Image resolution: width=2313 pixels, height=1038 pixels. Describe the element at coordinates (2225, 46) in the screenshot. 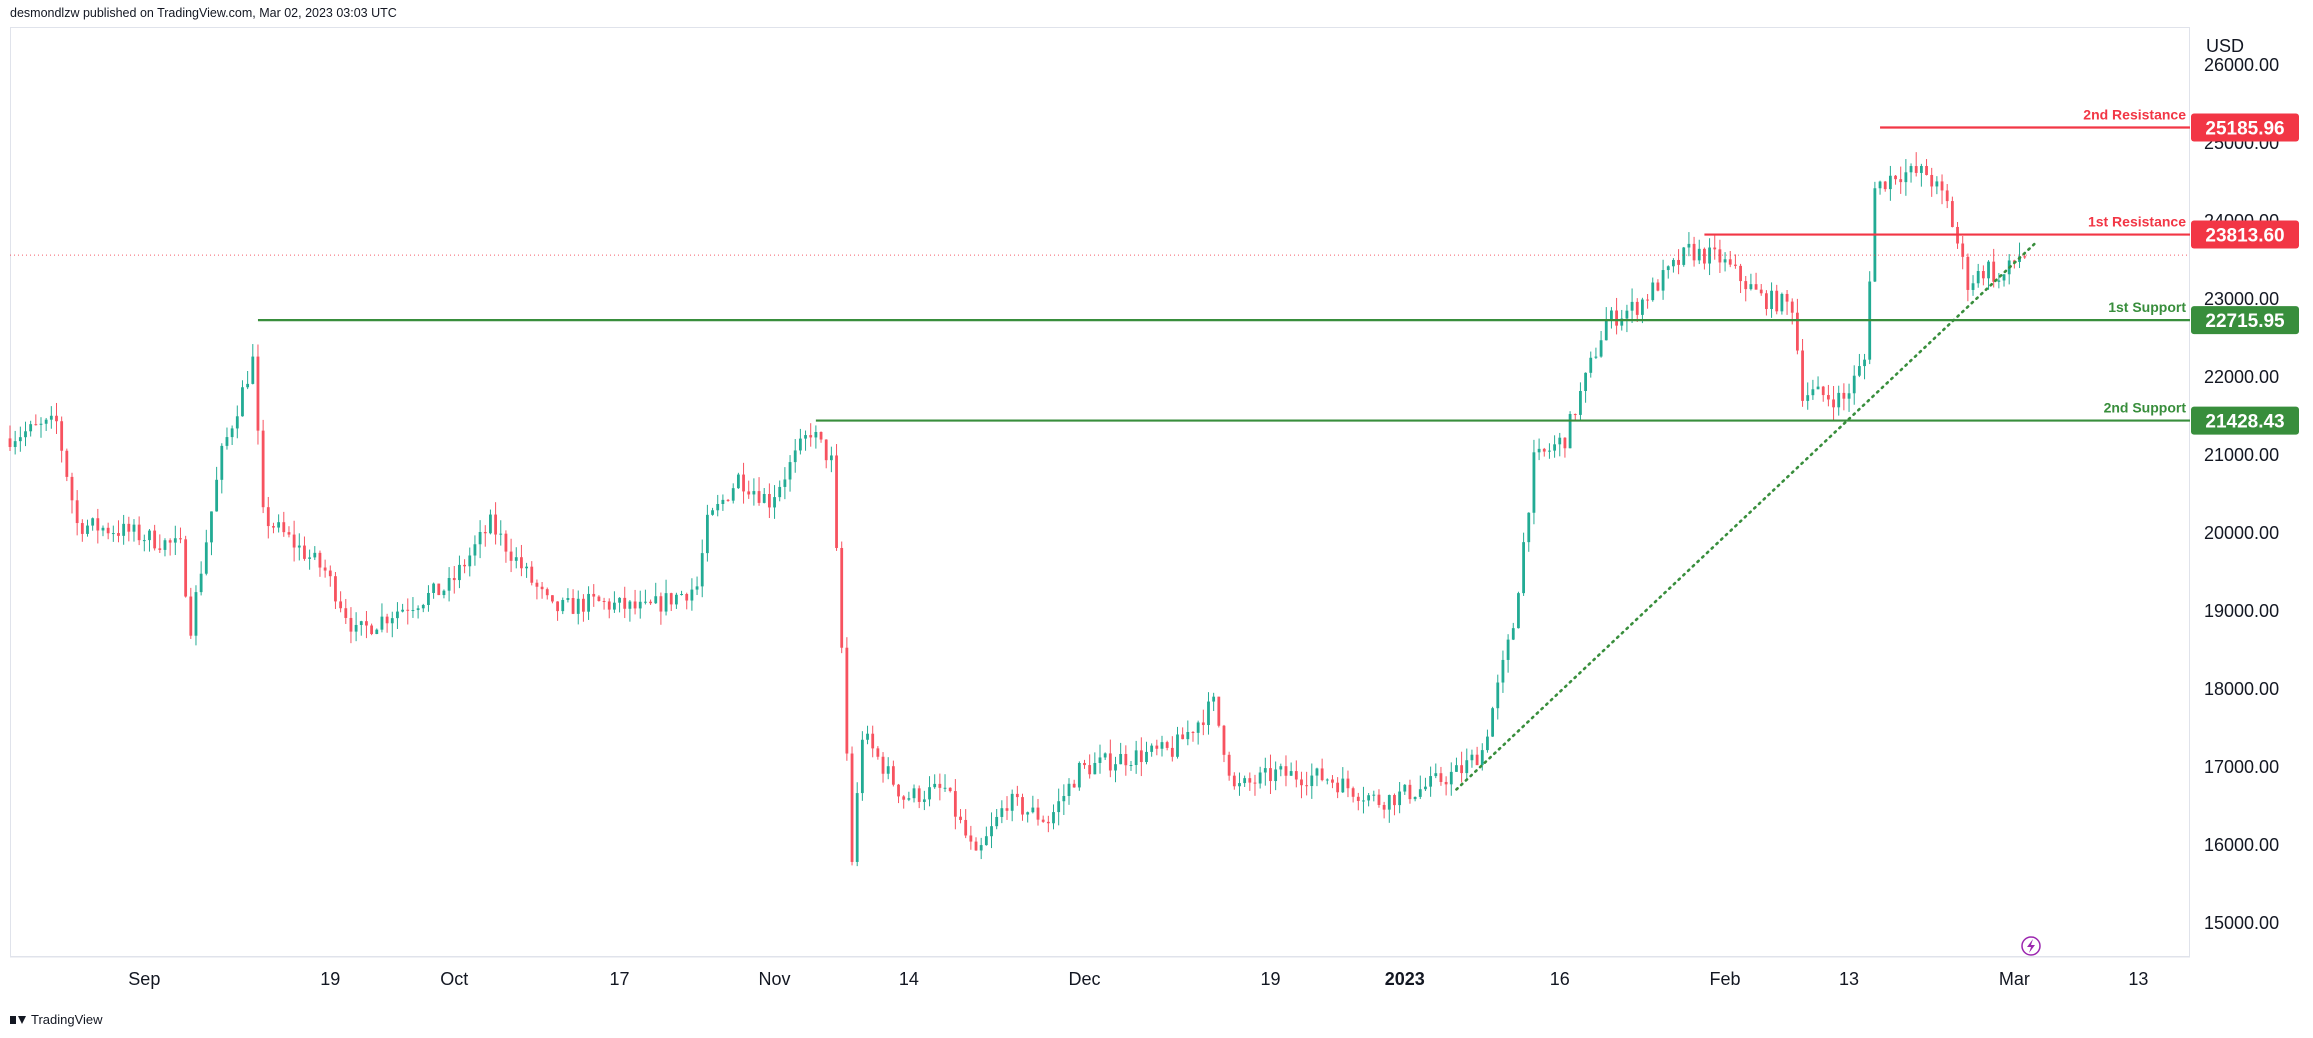

I see `currency-label: USD` at that location.